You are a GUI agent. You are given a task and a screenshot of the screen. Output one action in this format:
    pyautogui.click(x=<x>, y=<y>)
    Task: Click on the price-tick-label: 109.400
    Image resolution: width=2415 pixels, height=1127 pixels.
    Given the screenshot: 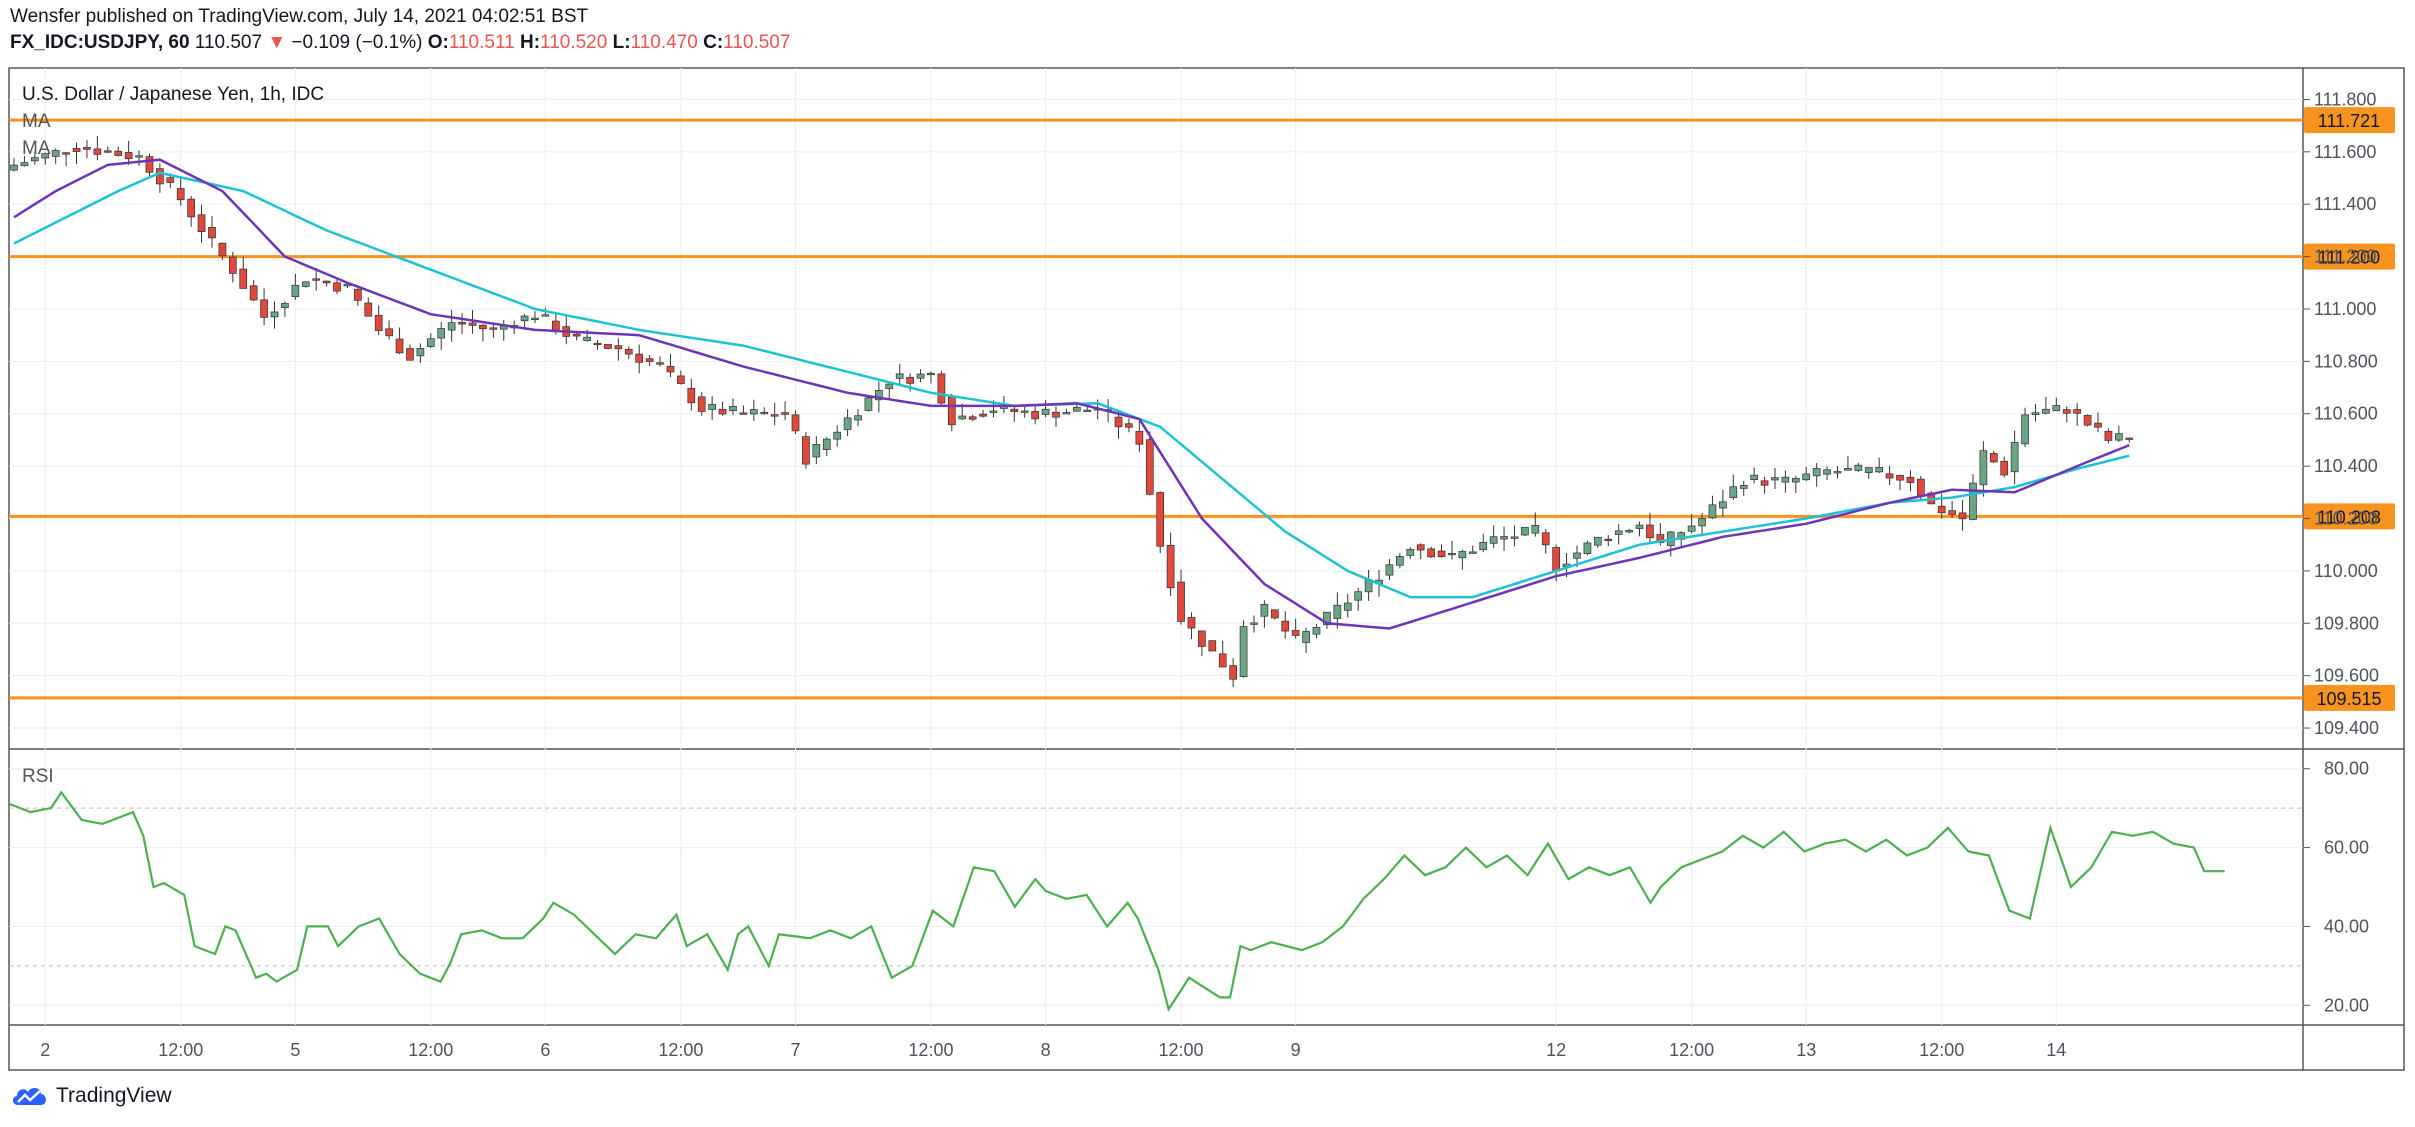 What is the action you would take?
    pyautogui.click(x=2346, y=728)
    